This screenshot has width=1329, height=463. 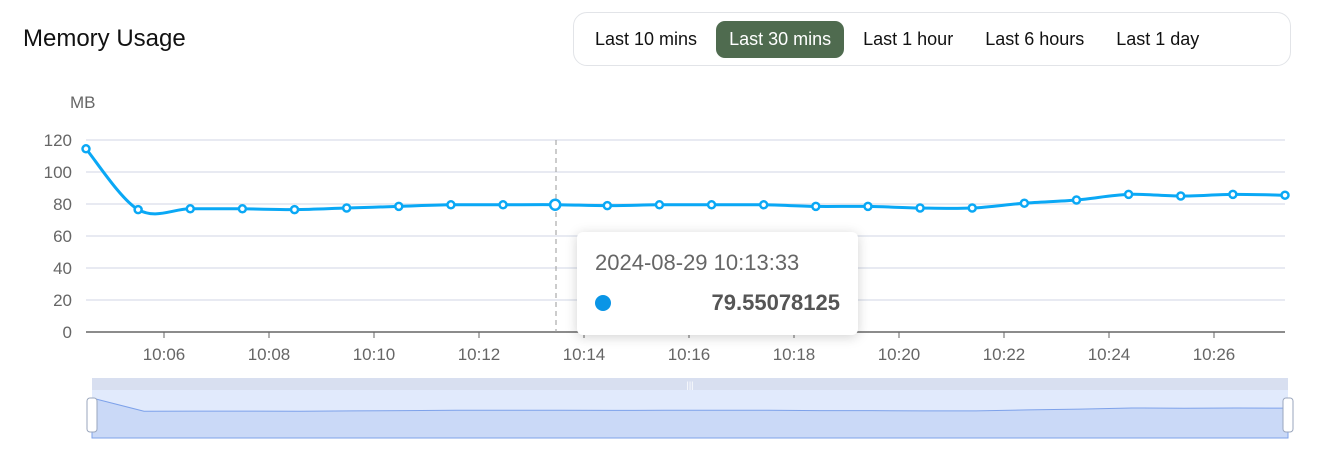 I want to click on range-1-hour: Last 1 hour, so click(x=908, y=38).